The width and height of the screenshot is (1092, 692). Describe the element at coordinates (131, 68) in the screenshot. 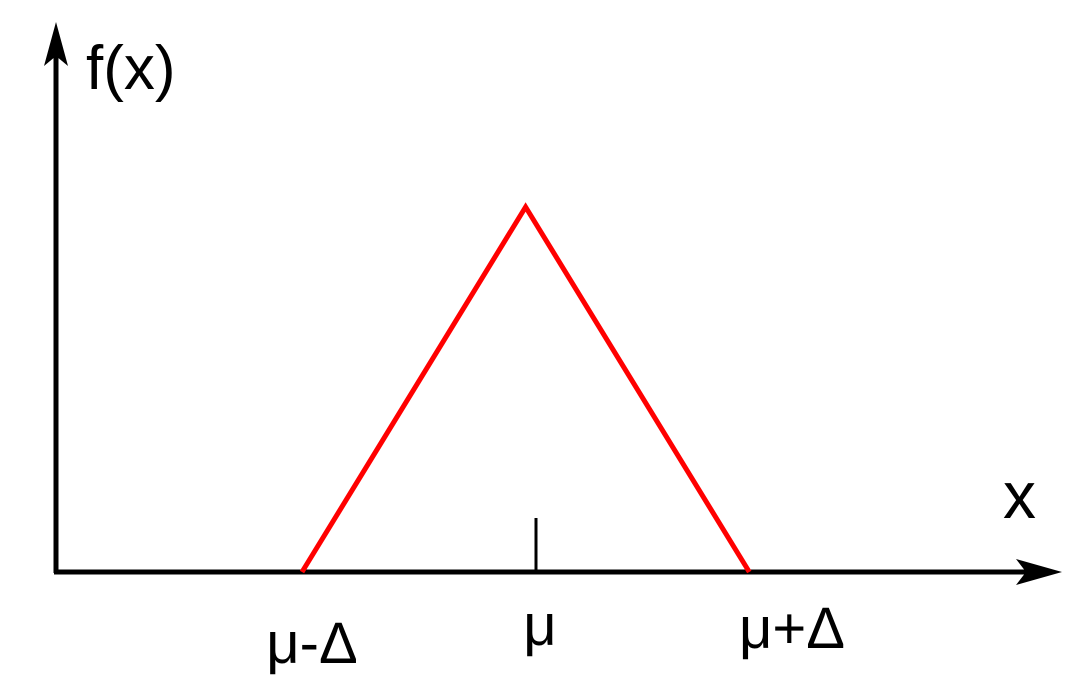

I see `y-axis-label: f(x)` at that location.